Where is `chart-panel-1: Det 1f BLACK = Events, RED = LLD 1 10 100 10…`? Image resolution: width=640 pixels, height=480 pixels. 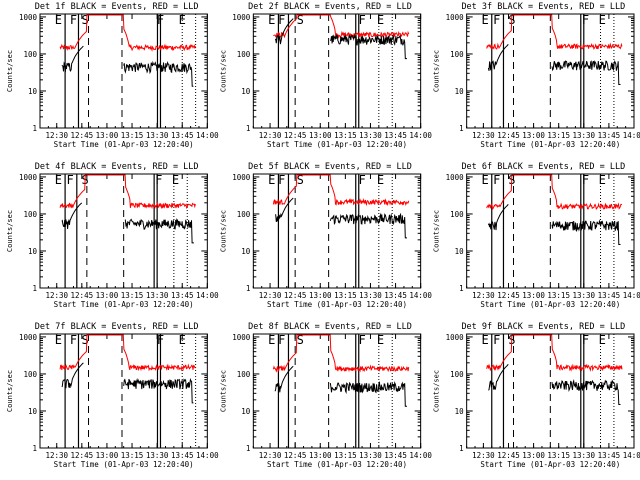
chart-panel-1: Det 1f BLACK = Events, RED = LLD 1 10 100 10… is located at coordinates (112, 75).